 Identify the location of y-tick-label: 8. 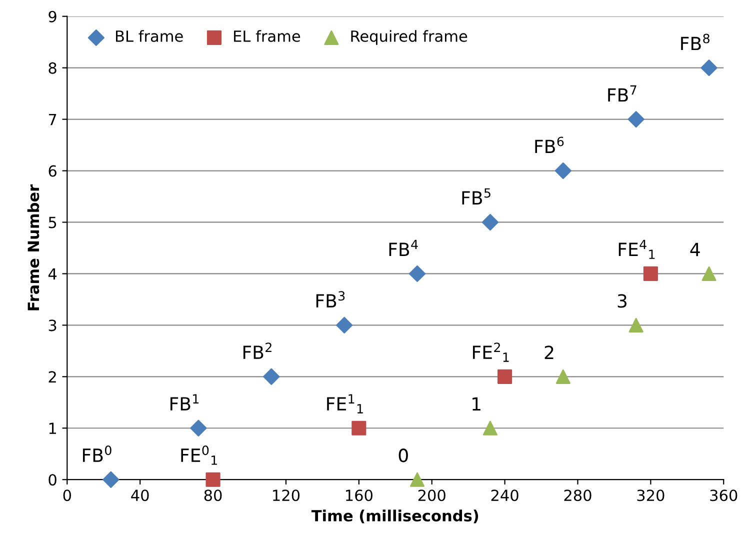
(52, 68).